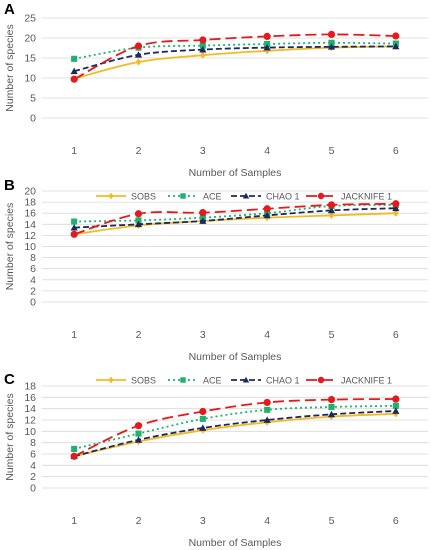 This screenshot has height=550, width=431. What do you see at coordinates (33, 291) in the screenshot?
I see `y-tick-label-2: 2` at bounding box center [33, 291].